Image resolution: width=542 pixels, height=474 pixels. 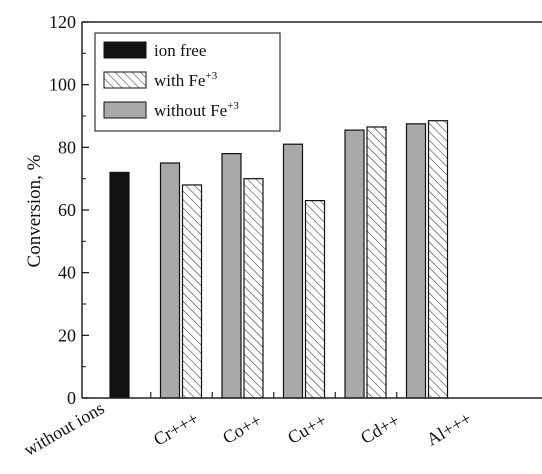 I want to click on y-tick-label: 0, so click(x=71, y=398).